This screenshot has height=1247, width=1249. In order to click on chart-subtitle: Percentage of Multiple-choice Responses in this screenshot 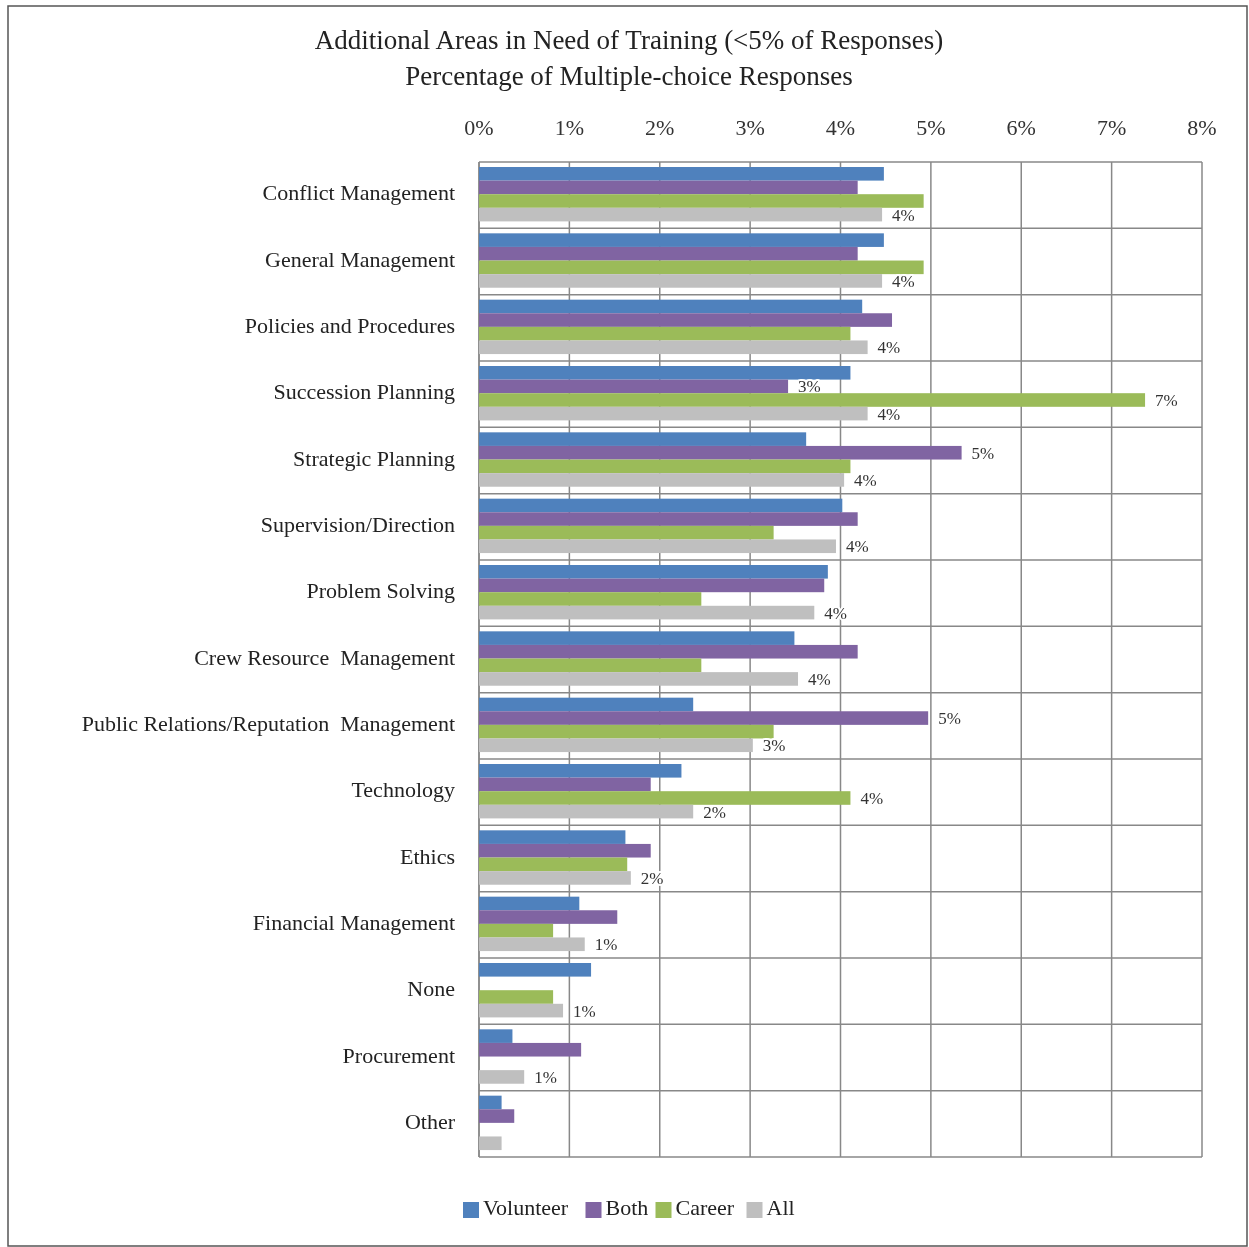, I will do `click(629, 76)`.